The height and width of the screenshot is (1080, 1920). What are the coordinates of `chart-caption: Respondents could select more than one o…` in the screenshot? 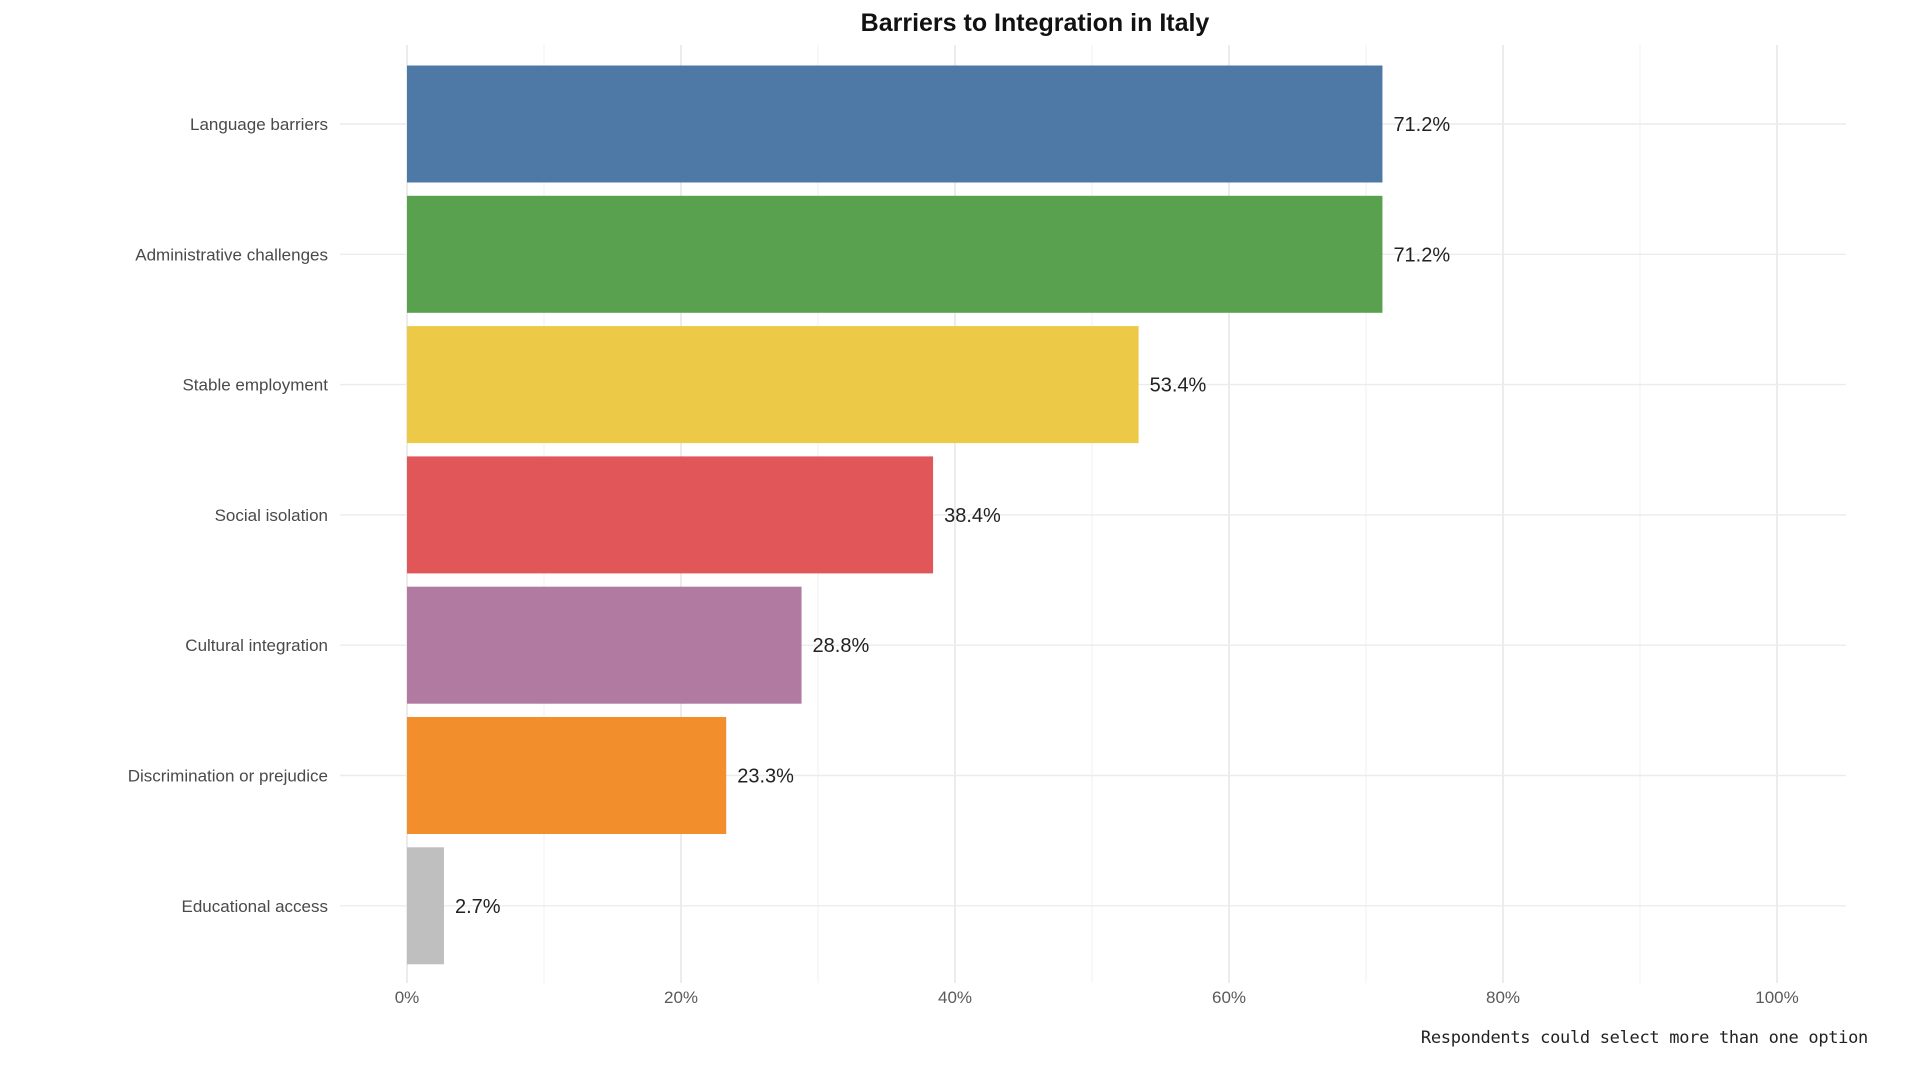 It's located at (1644, 1038).